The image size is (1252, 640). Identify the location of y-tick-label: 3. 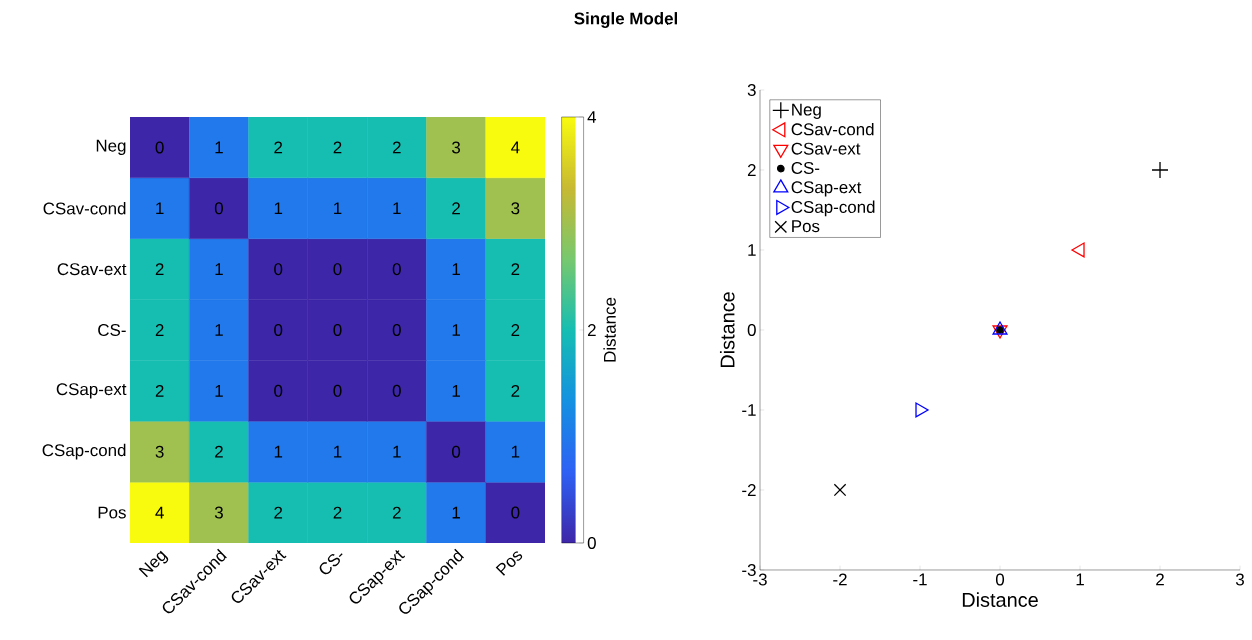
(751, 89).